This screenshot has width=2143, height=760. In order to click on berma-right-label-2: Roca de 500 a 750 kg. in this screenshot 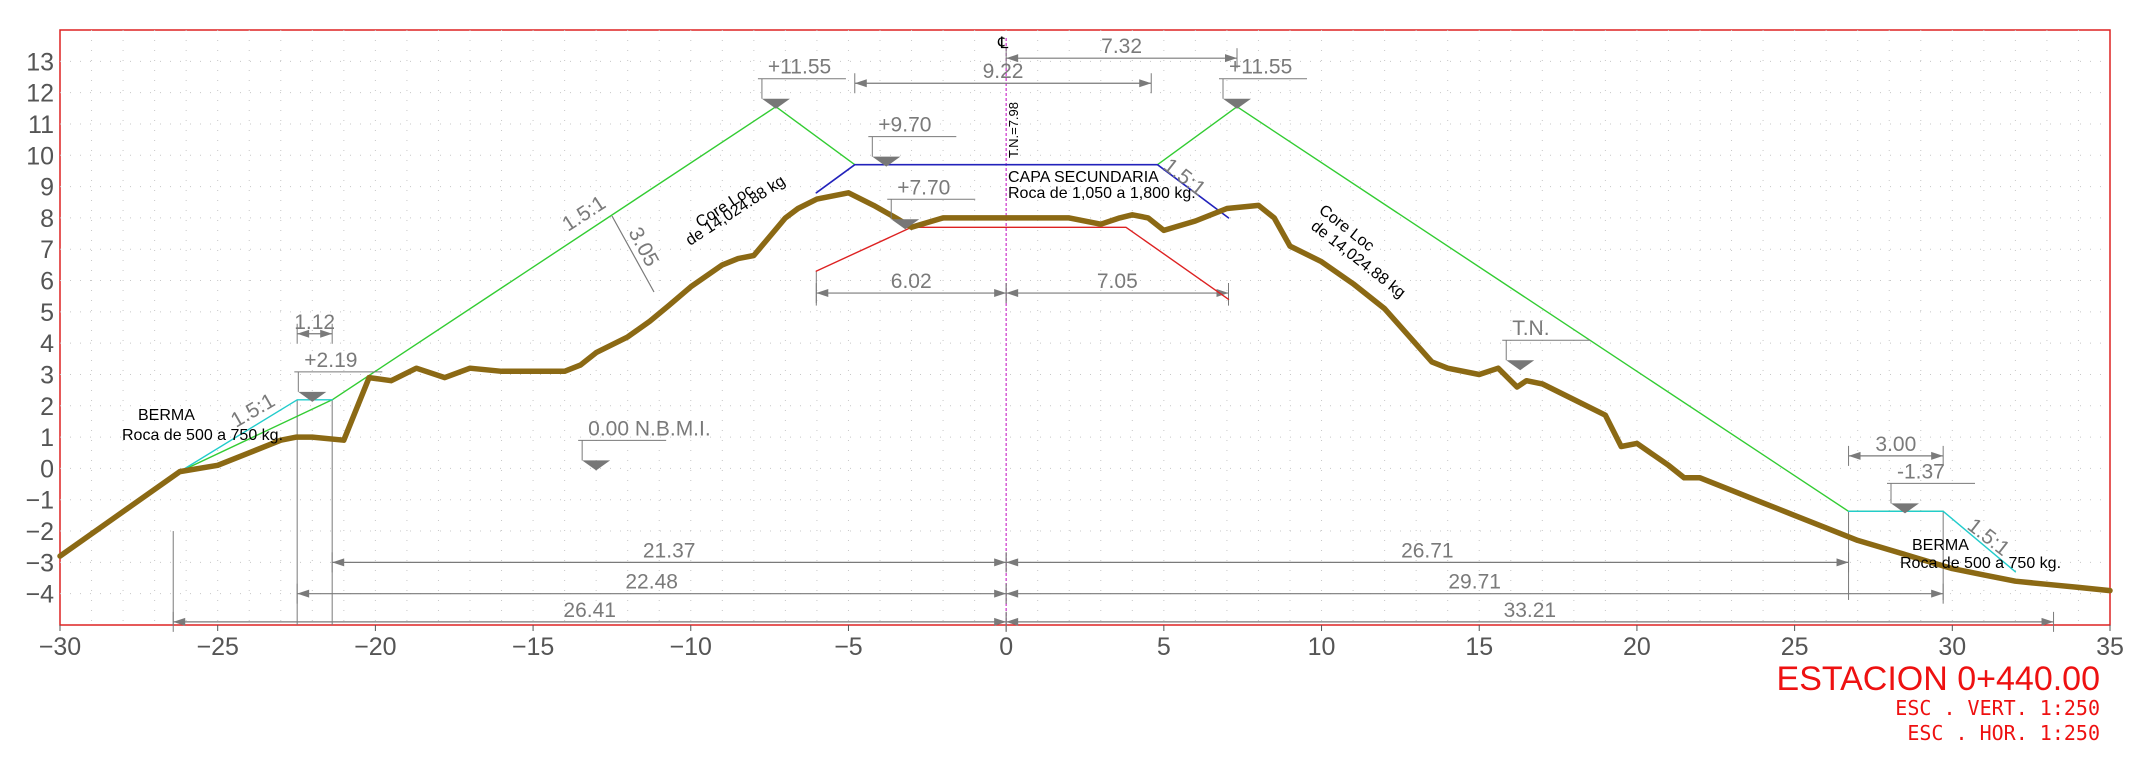, I will do `click(1980, 563)`.